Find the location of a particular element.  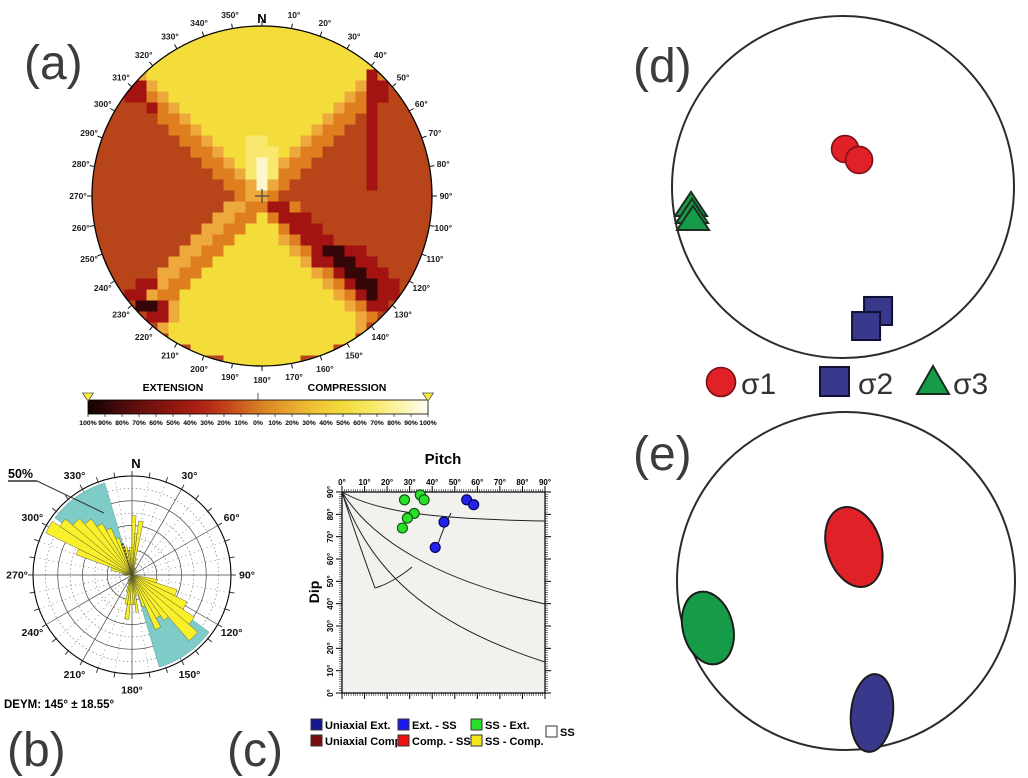

sigma1-legend-marker is located at coordinates (721, 382).